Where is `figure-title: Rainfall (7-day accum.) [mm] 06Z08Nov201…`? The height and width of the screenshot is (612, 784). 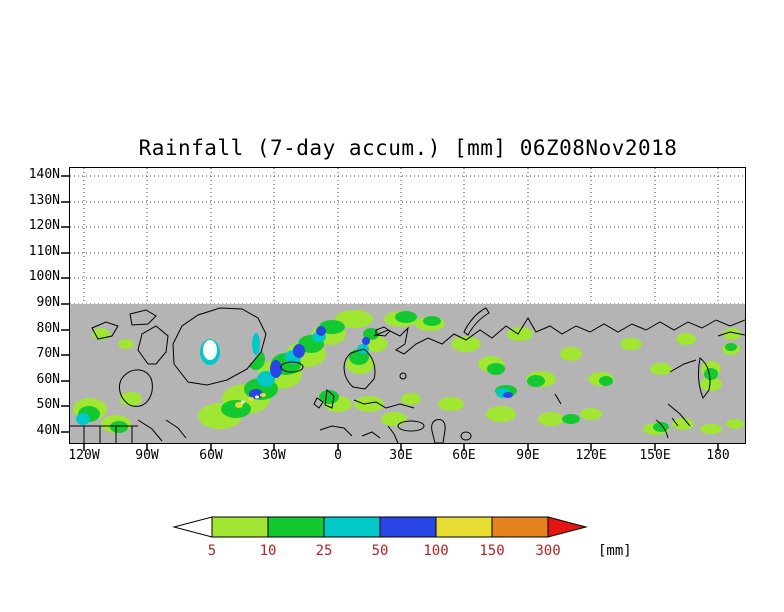 figure-title: Rainfall (7-day accum.) [mm] 06Z08Nov201… is located at coordinates (408, 148).